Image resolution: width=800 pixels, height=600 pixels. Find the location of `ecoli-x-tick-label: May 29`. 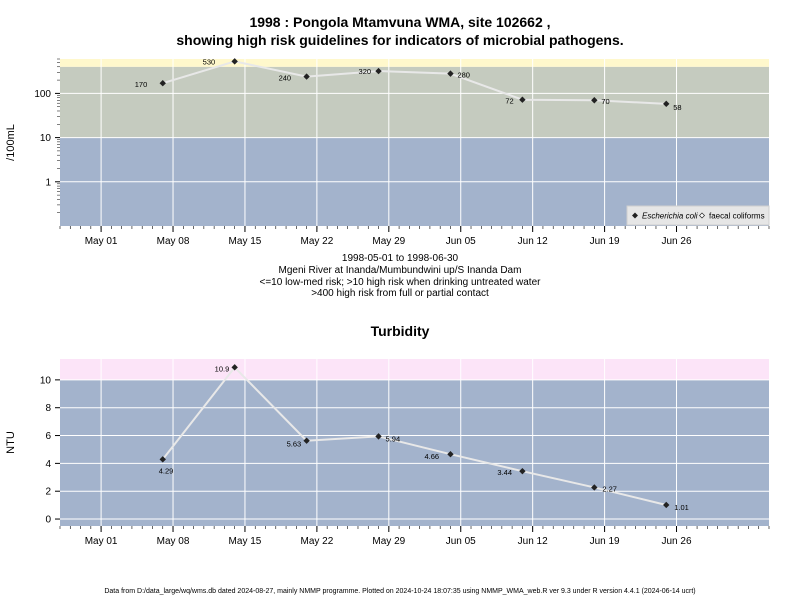

ecoli-x-tick-label: May 29 is located at coordinates (388, 241).